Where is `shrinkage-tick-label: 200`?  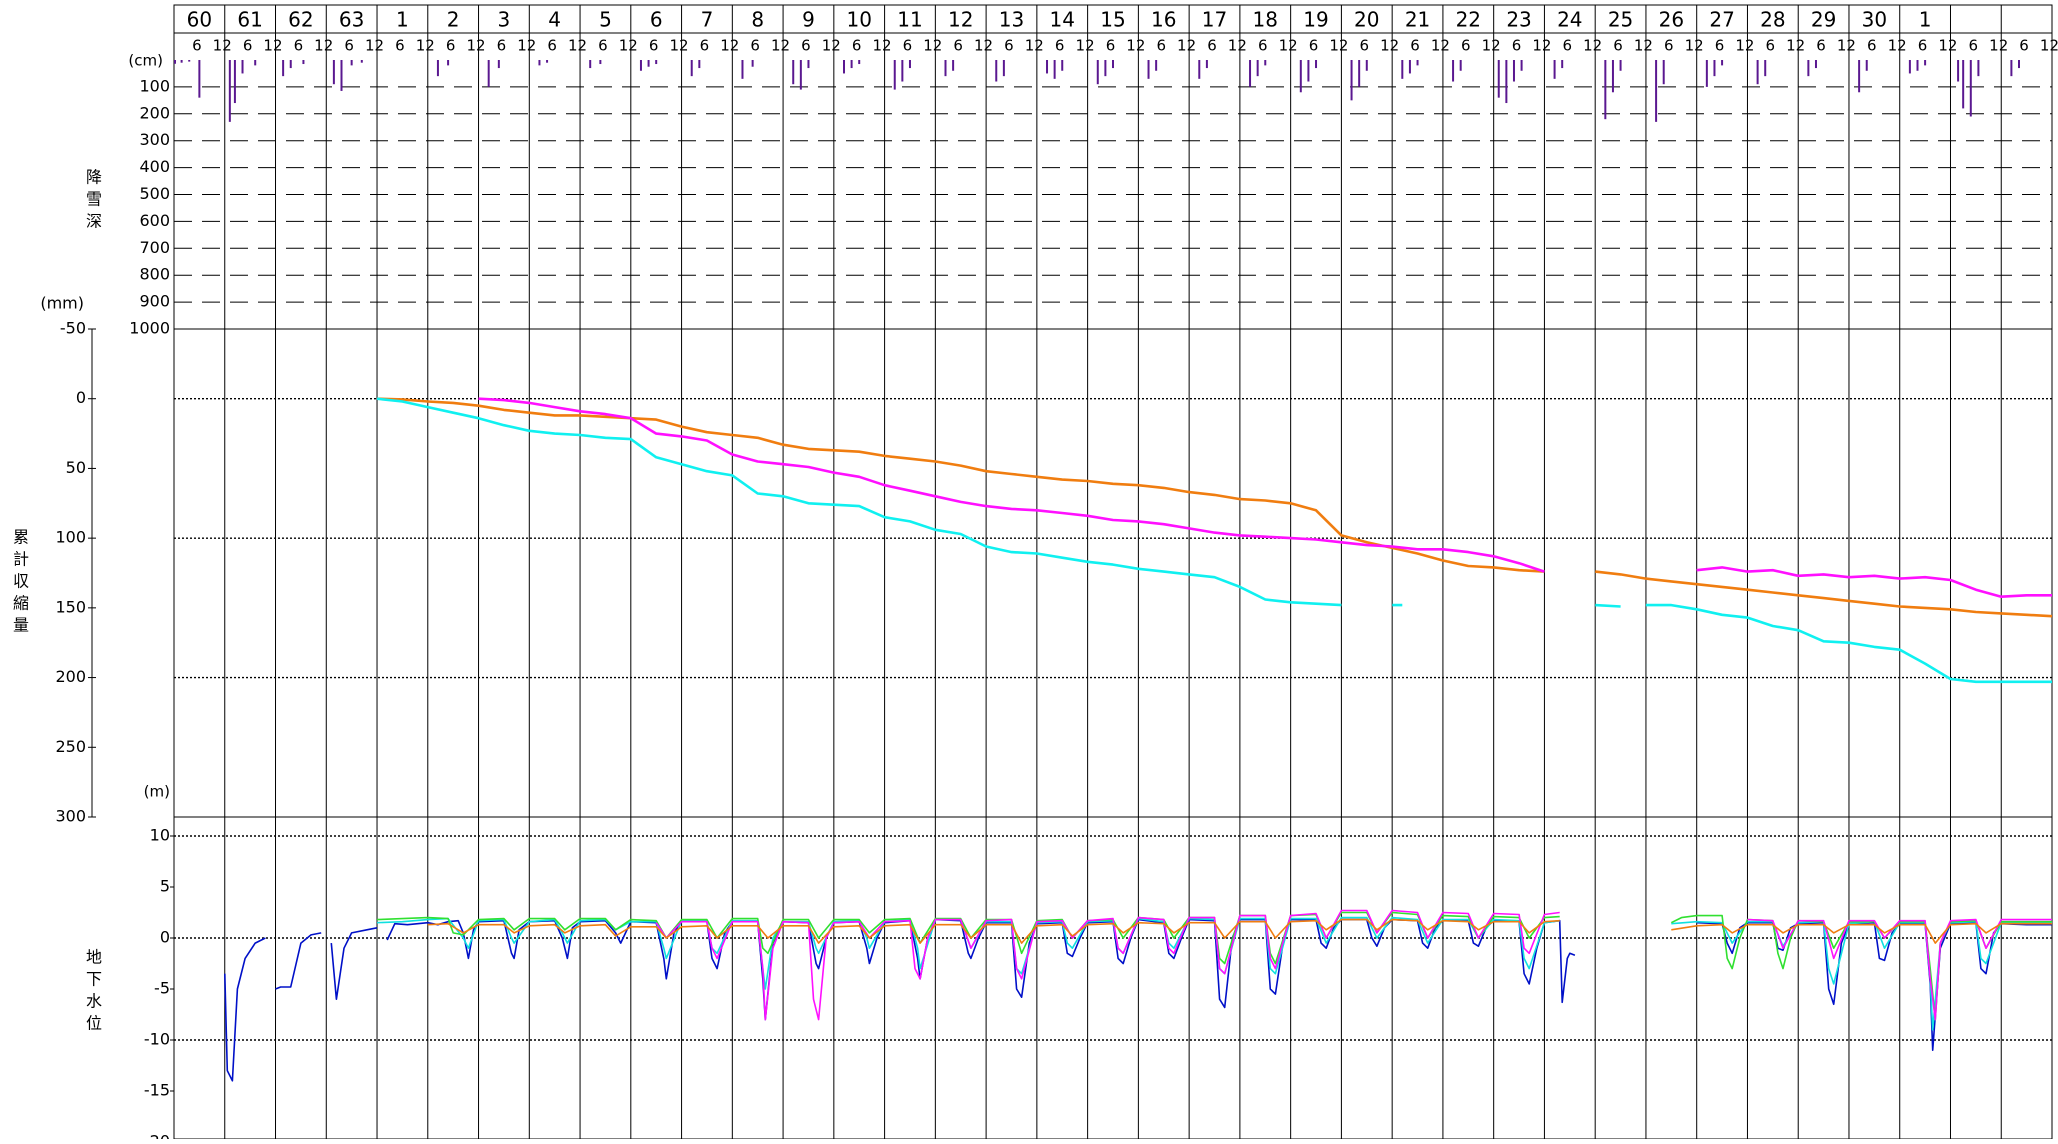 shrinkage-tick-label: 200 is located at coordinates (70, 676).